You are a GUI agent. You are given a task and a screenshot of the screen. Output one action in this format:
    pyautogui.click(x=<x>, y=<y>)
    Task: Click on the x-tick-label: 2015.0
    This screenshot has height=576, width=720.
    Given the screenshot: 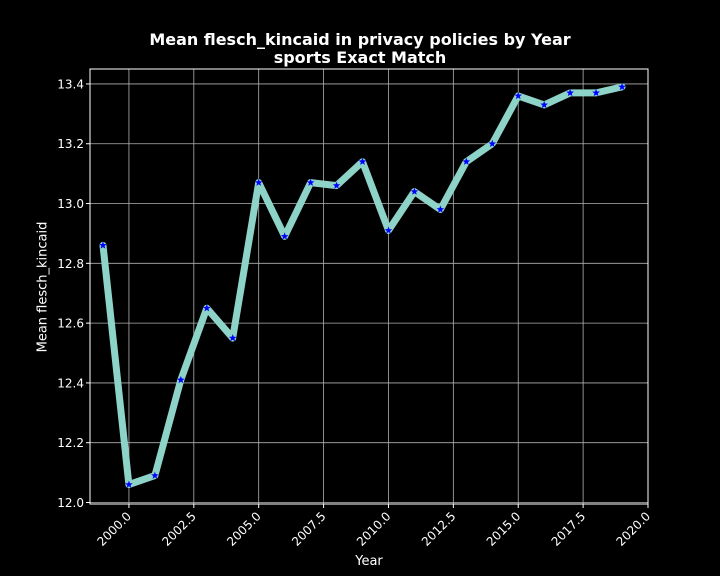 What is the action you would take?
    pyautogui.click(x=504, y=529)
    